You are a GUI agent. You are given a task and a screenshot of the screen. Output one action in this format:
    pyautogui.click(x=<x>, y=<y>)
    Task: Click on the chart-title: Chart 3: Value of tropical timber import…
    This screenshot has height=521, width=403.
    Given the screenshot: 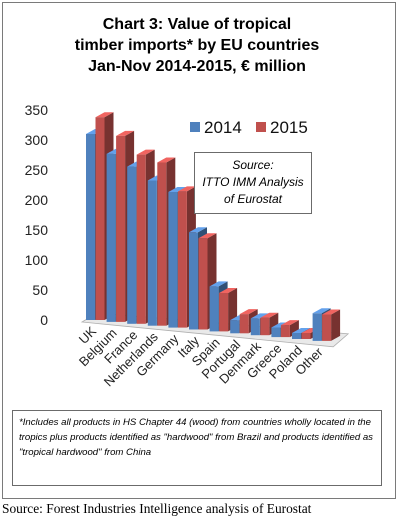 What is the action you would take?
    pyautogui.click(x=197, y=45)
    